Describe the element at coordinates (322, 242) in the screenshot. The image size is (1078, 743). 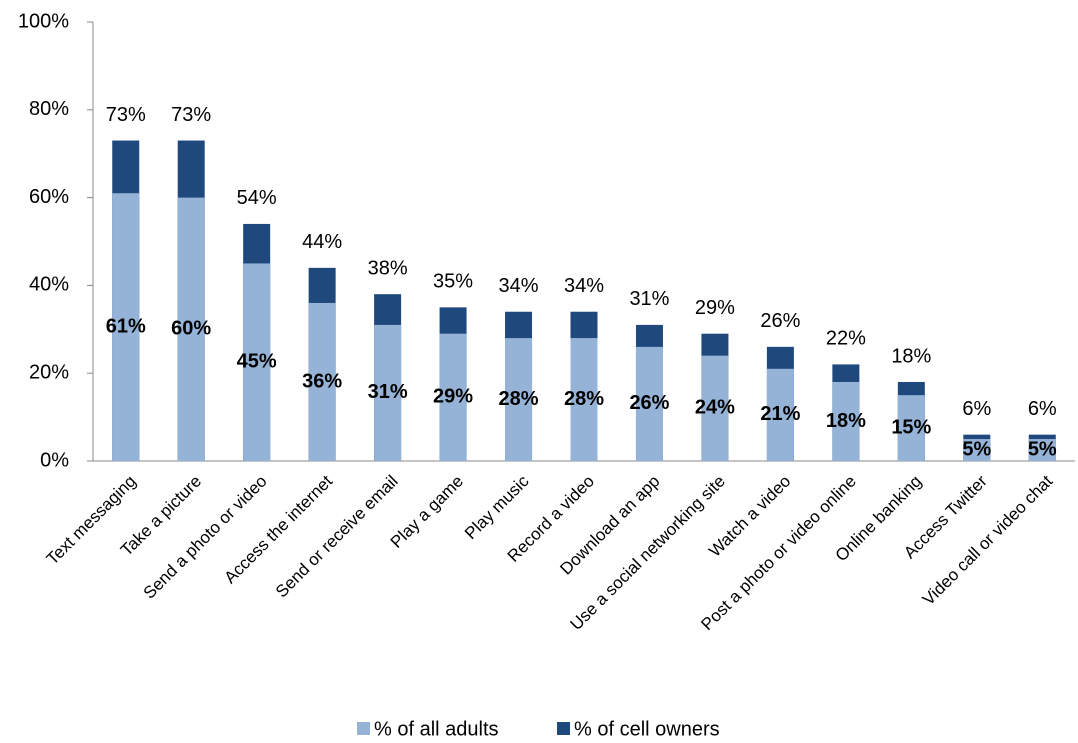
I see `value-label: 44%` at that location.